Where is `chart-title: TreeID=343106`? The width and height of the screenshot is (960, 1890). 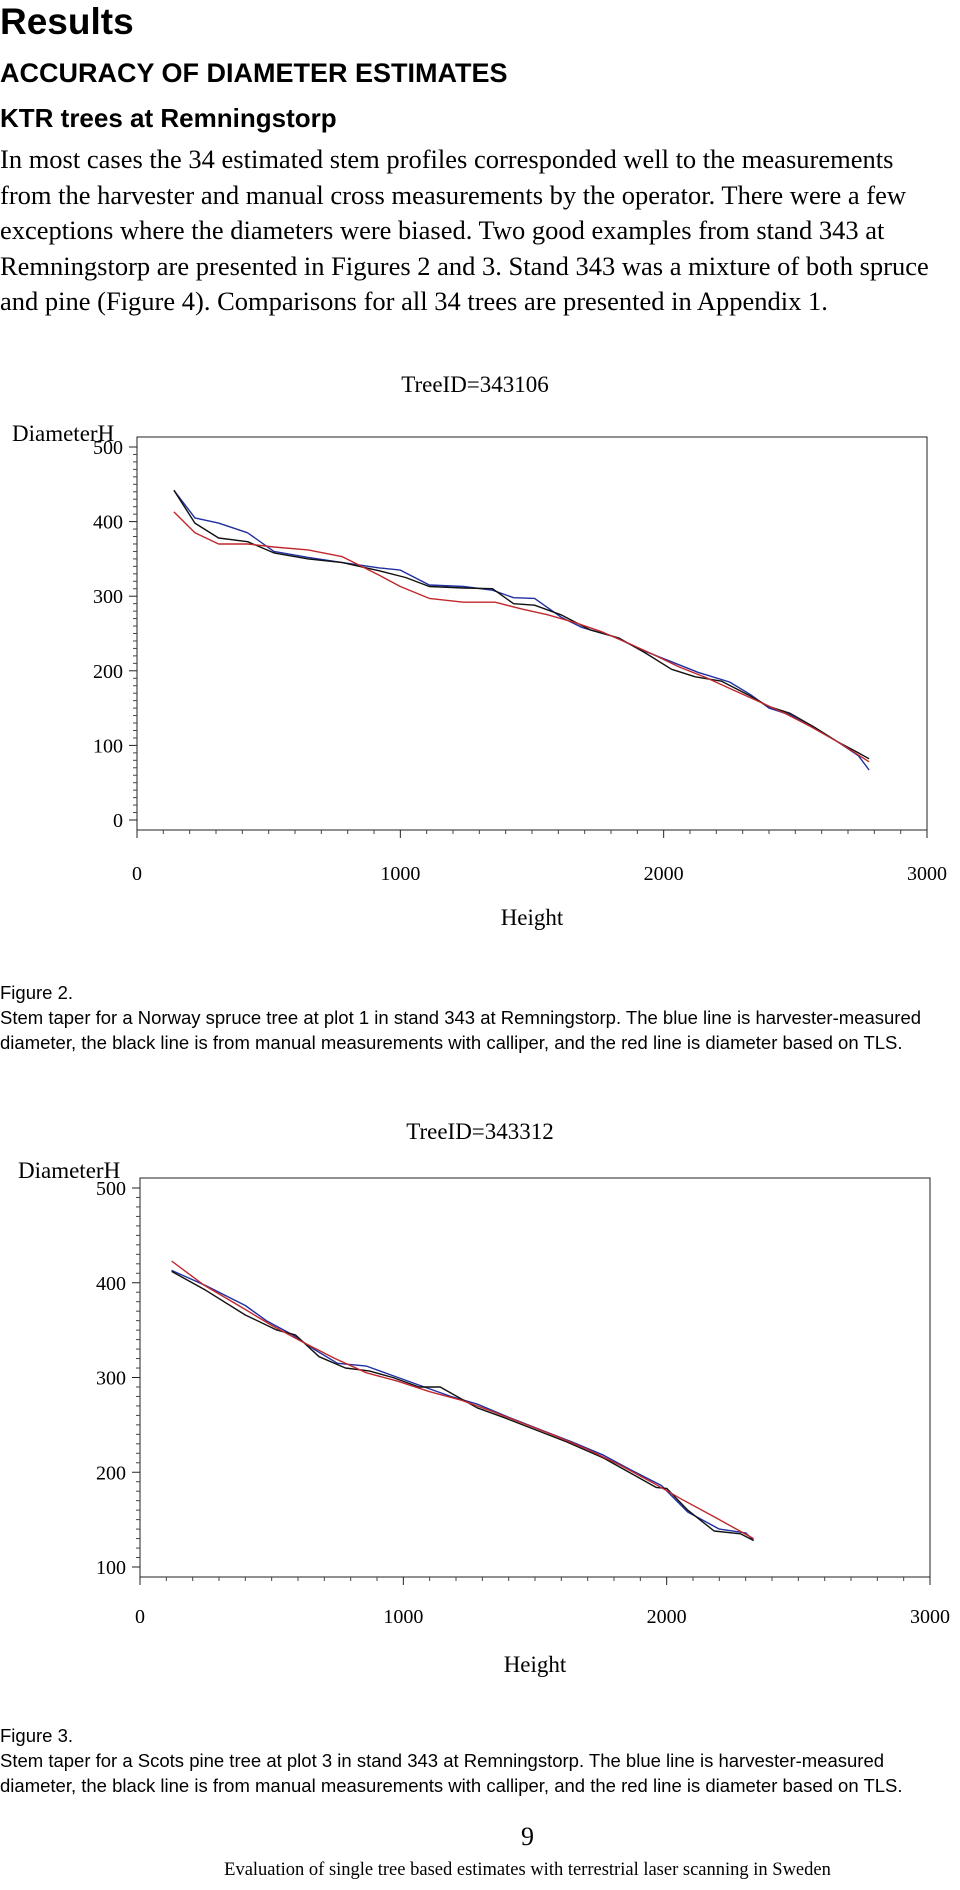 chart-title: TreeID=343106 is located at coordinates (475, 384).